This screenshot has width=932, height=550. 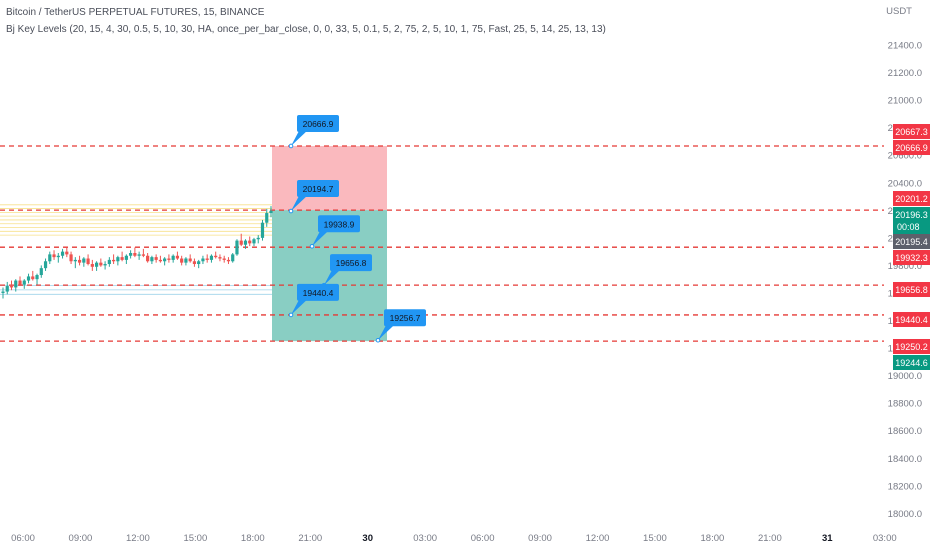 I want to click on x-axis-tick-label: 31, so click(x=827, y=538).